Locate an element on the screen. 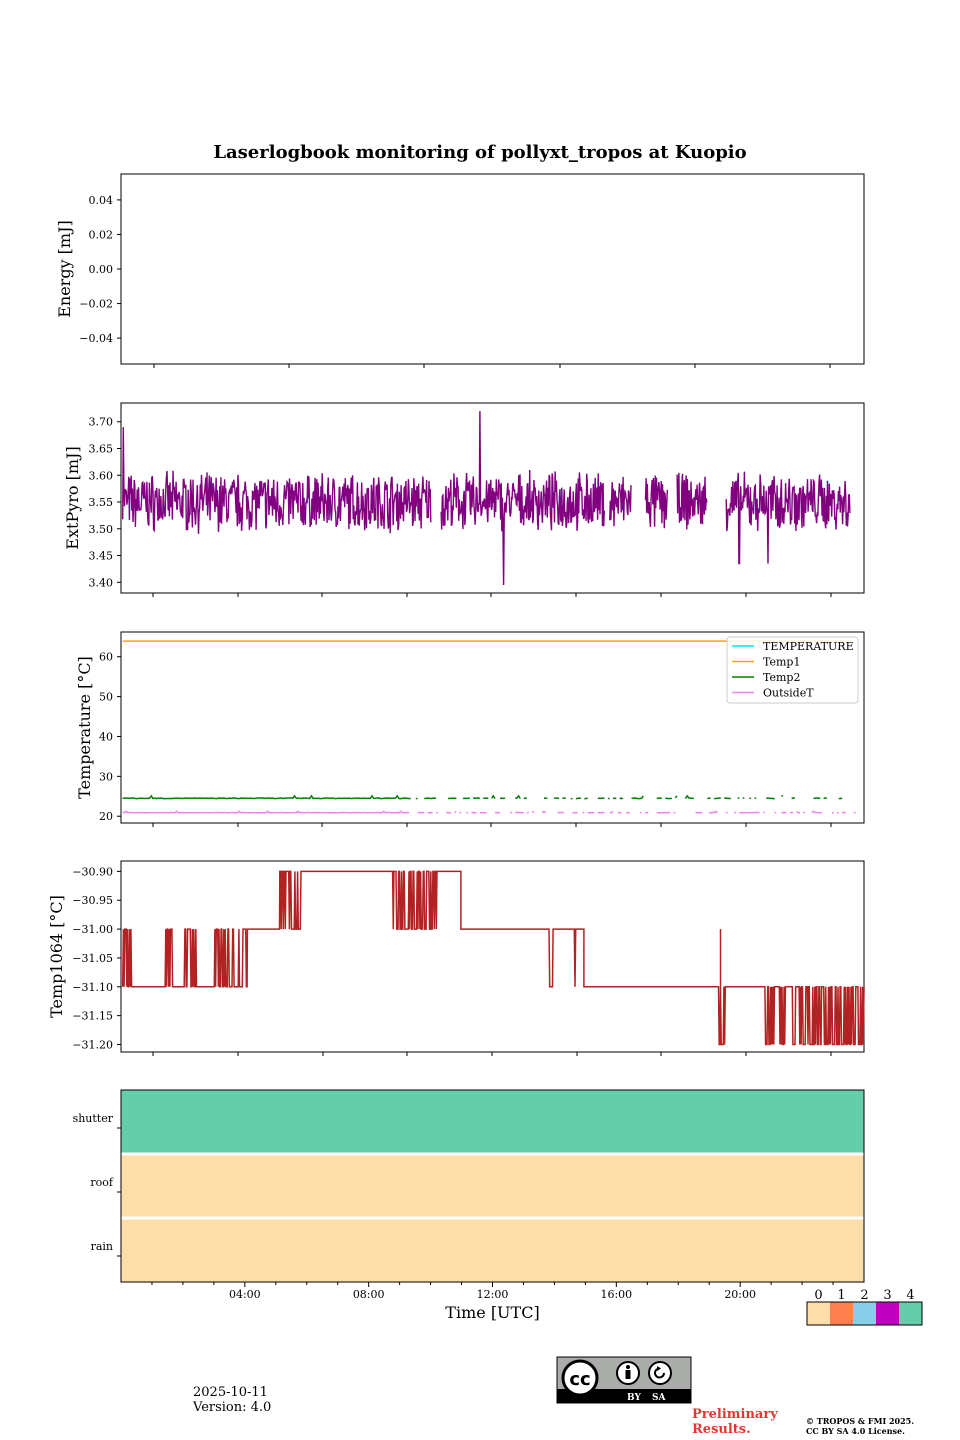 The width and height of the screenshot is (960, 1440). ytick-label-3-4: −31.00 is located at coordinates (92, 929).